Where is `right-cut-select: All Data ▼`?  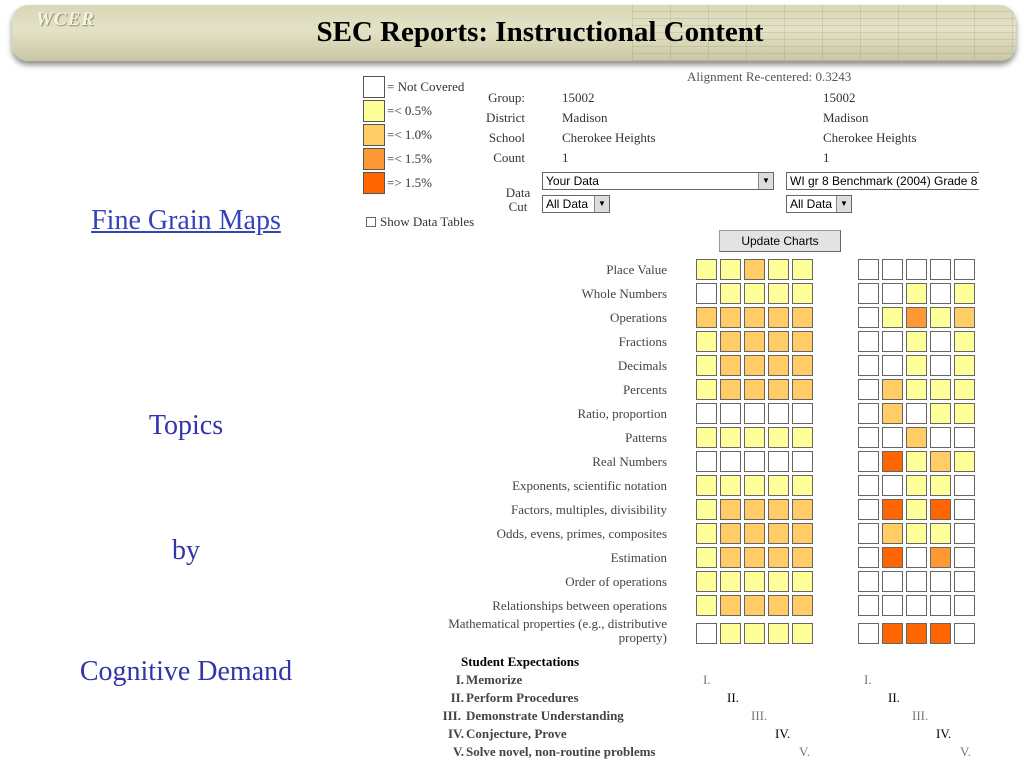
right-cut-select: All Data ▼ is located at coordinates (819, 204).